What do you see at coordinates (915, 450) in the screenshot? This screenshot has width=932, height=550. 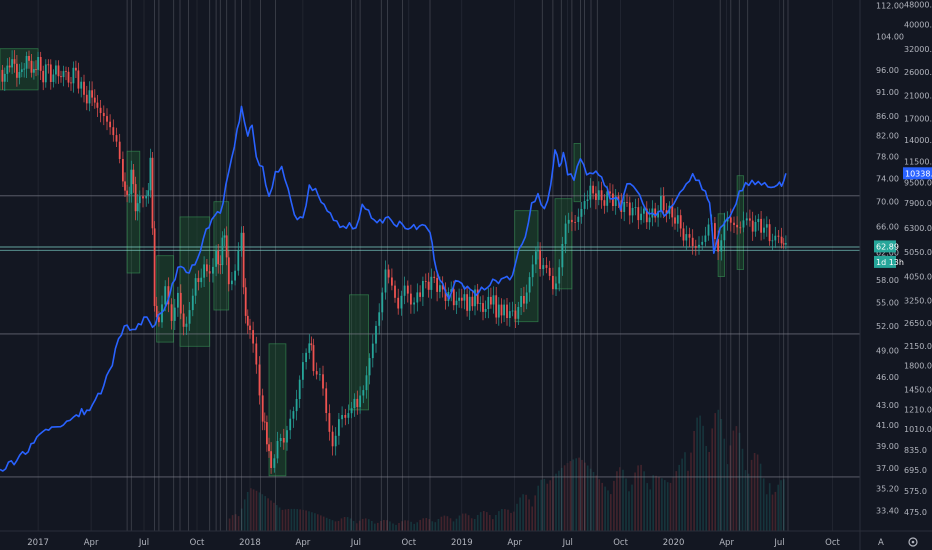 I see `right-scale-tick-label: 835.0` at bounding box center [915, 450].